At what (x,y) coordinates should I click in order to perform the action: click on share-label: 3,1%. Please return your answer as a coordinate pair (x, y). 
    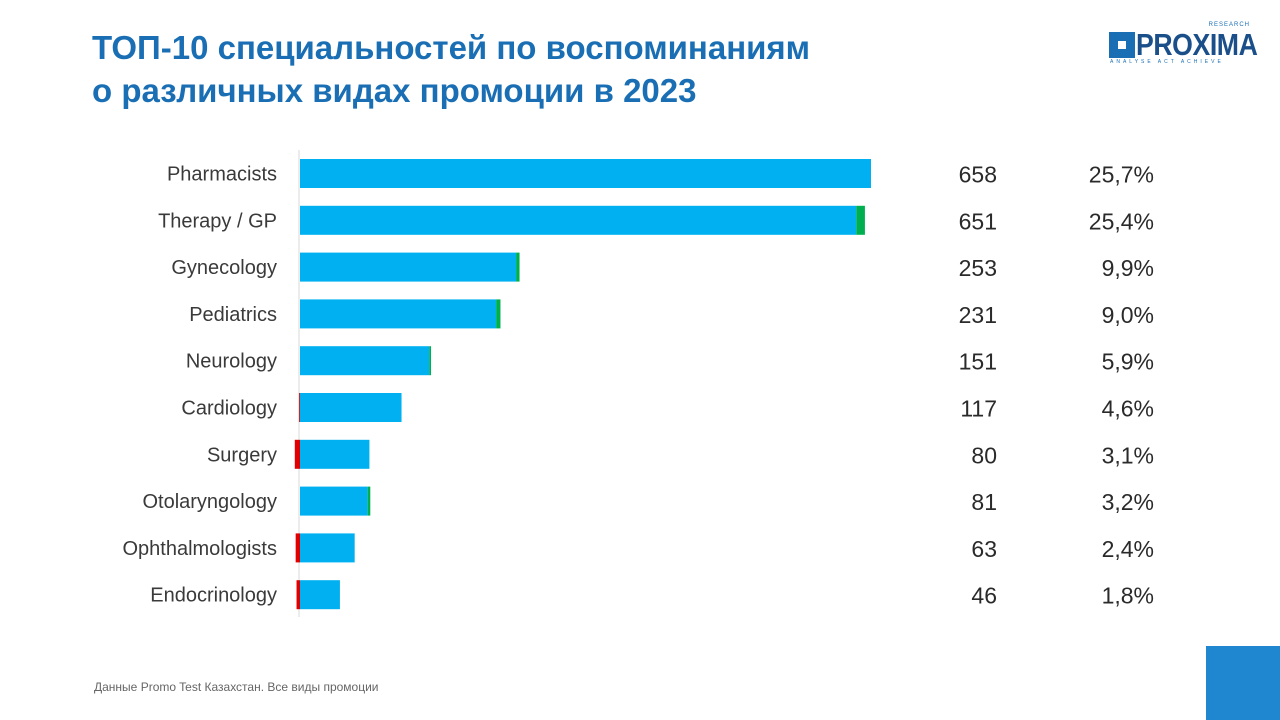
    Looking at the image, I should click on (1128, 455).